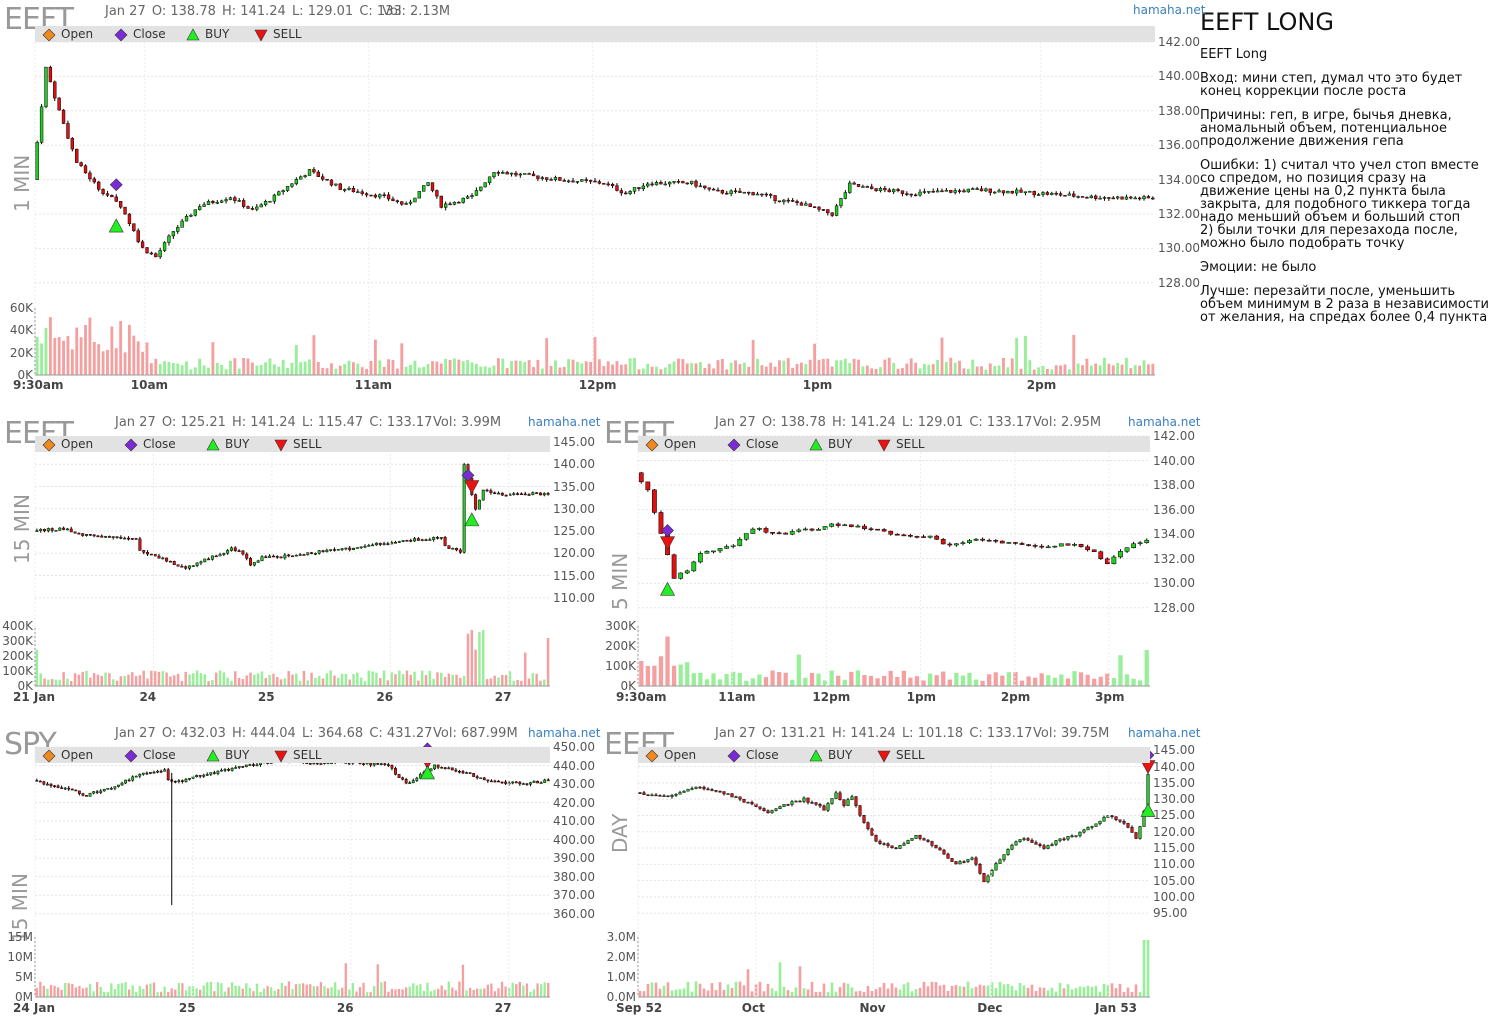 The width and height of the screenshot is (1500, 1033). What do you see at coordinates (380, 11) in the screenshot?
I see `ohlc-c: C: 133` at bounding box center [380, 11].